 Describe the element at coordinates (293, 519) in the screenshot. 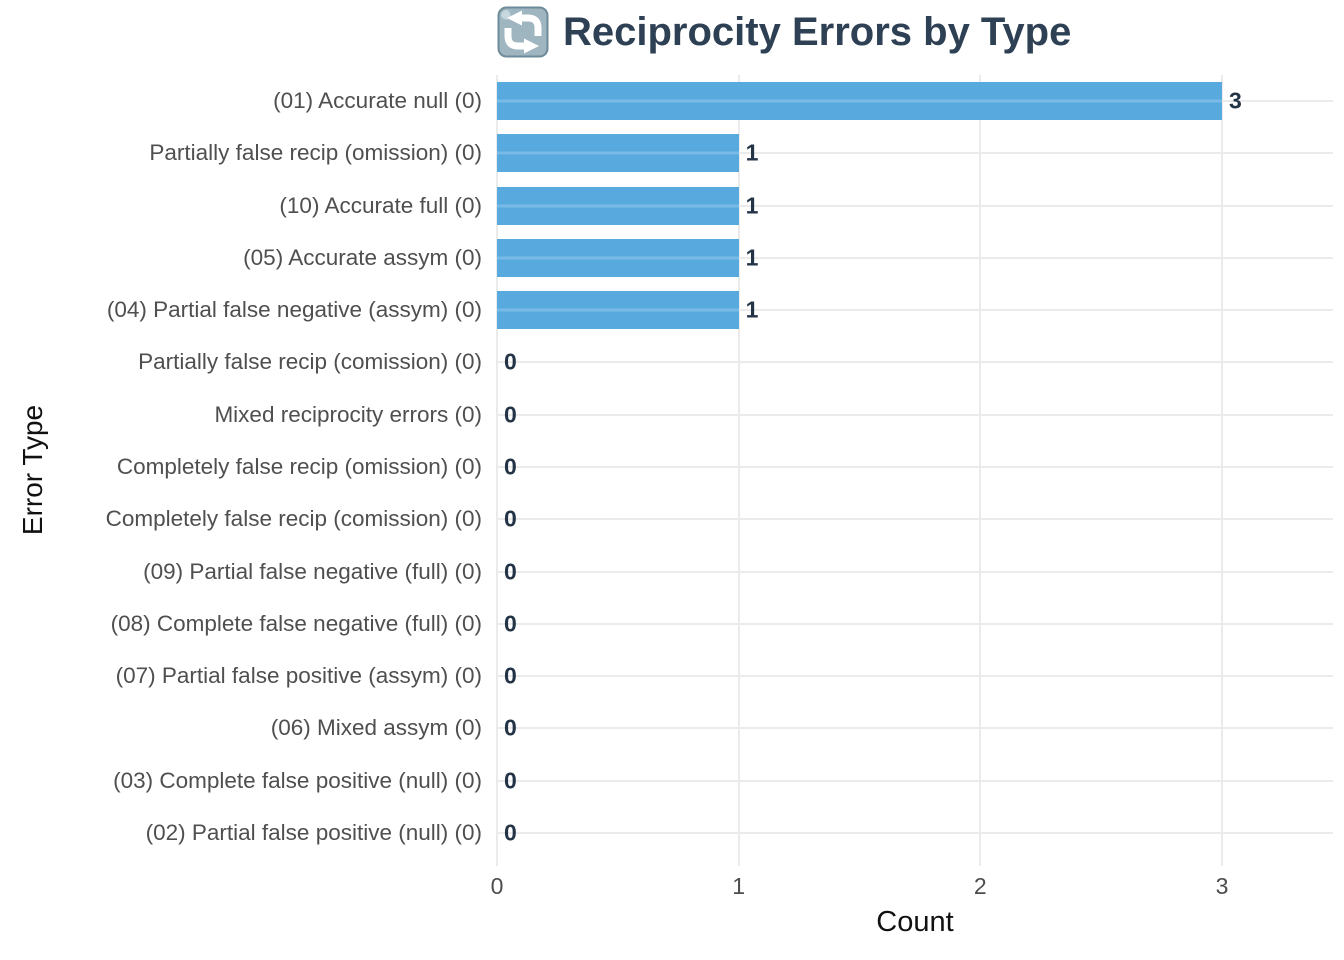

I see `category-label: Completely false recip (comission) (0)` at that location.